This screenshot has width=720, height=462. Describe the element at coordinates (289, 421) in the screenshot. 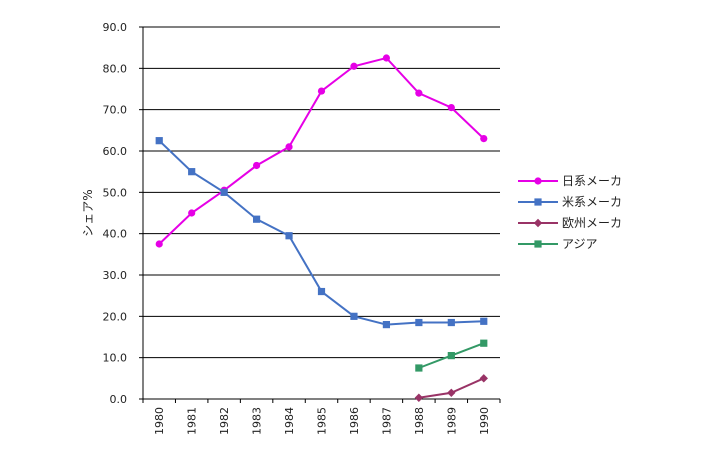

I see `x-tick-label: 1984` at that location.